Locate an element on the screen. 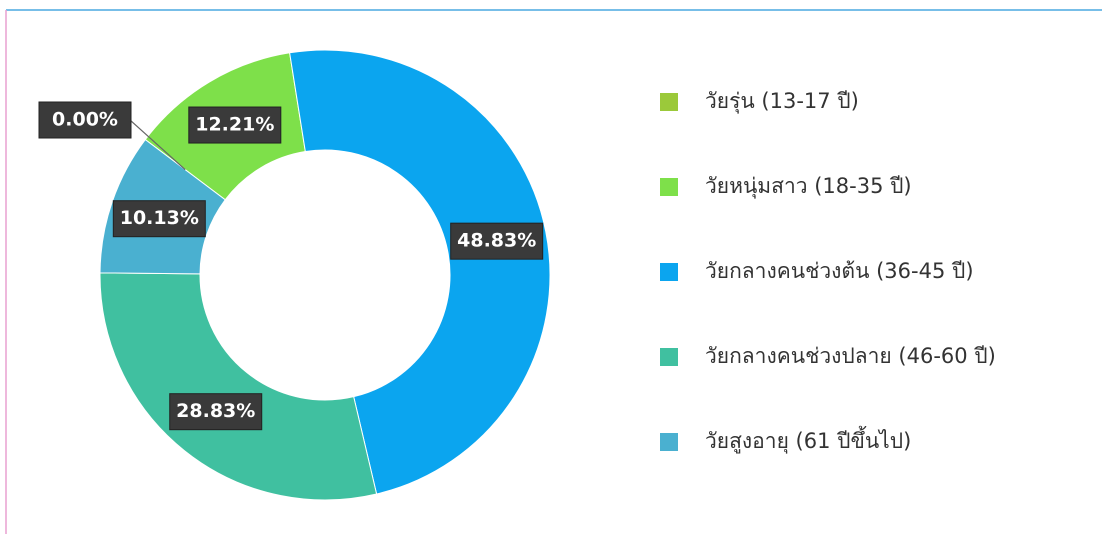 Image resolution: width=1102 pixels, height=534 pixels. legend-label: วัยกลางคนช่วงปลาย (46-60 ปี) is located at coordinates (850, 356).